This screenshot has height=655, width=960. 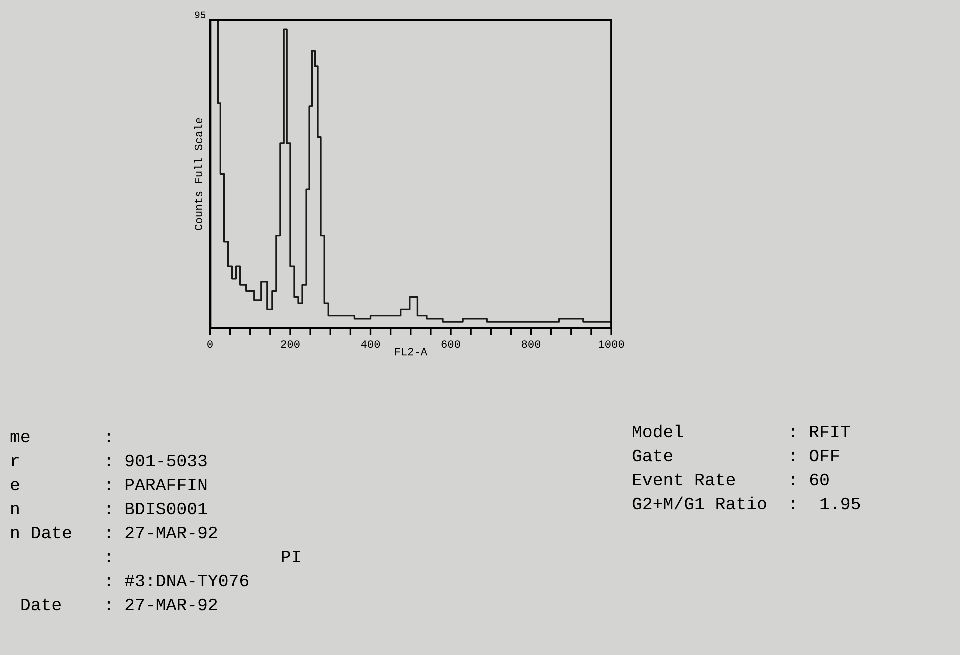 I want to click on x-tick-label: 400, so click(x=370, y=344).